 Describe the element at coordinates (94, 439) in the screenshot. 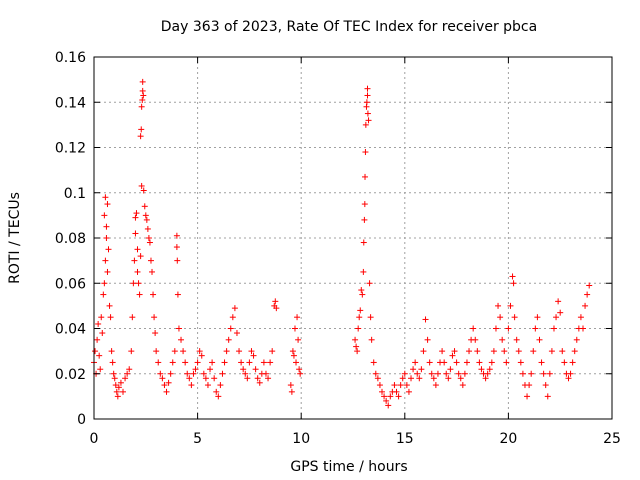

I see `x-tick-label: 0` at that location.